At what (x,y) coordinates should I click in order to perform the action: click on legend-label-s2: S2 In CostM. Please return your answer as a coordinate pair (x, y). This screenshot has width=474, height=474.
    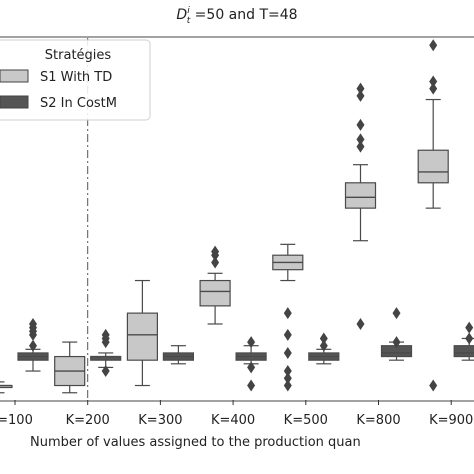
    Looking at the image, I should click on (78, 103).